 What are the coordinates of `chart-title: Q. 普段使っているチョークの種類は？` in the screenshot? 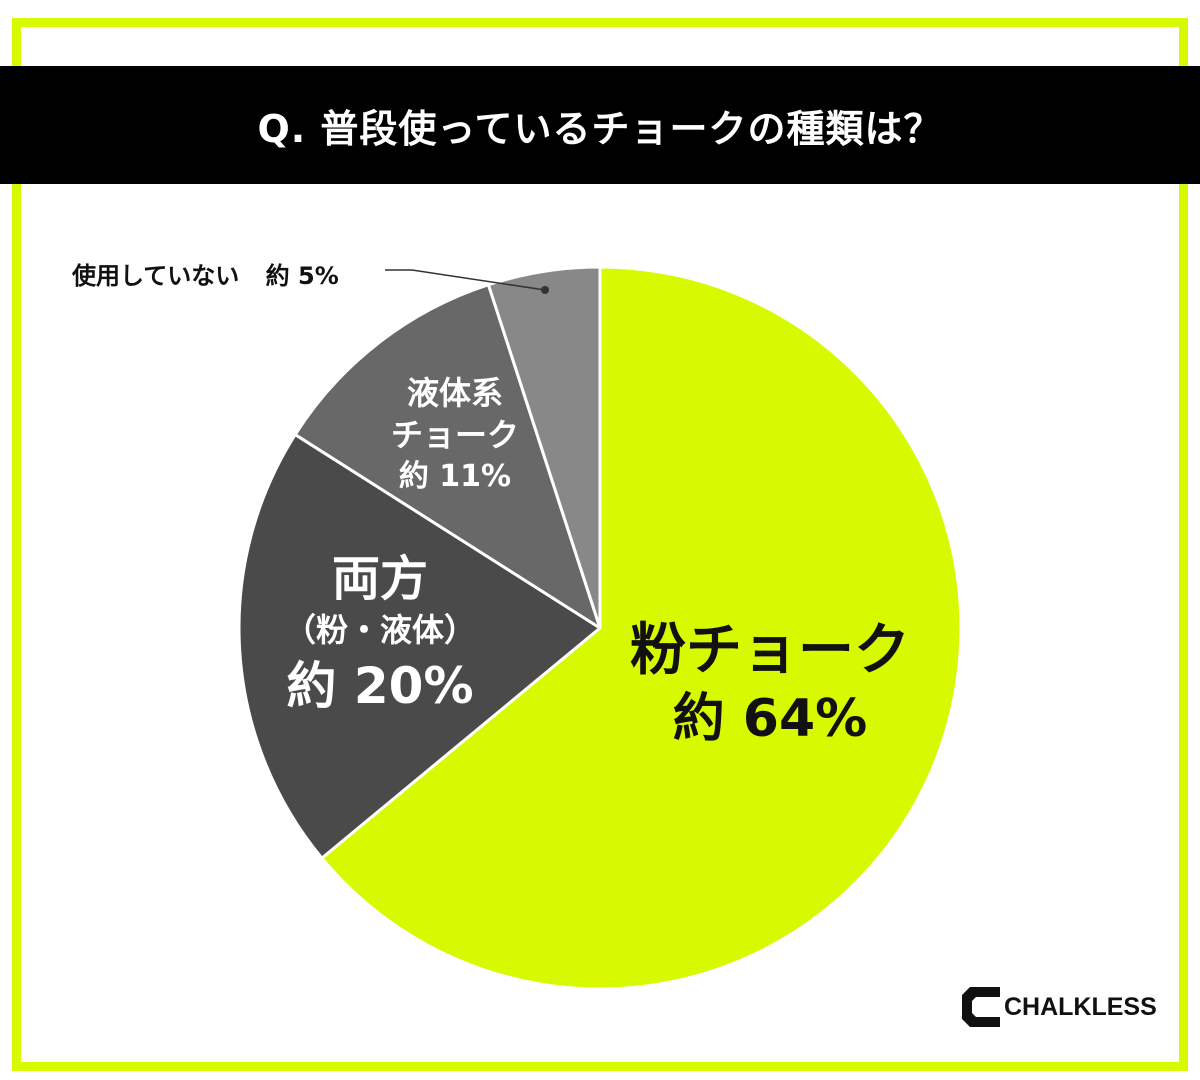 It's located at (600, 128).